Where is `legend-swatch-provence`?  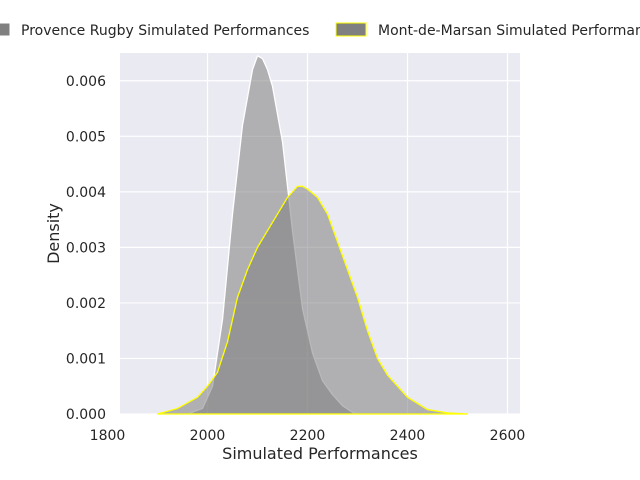 legend-swatch-provence is located at coordinates (5, 29).